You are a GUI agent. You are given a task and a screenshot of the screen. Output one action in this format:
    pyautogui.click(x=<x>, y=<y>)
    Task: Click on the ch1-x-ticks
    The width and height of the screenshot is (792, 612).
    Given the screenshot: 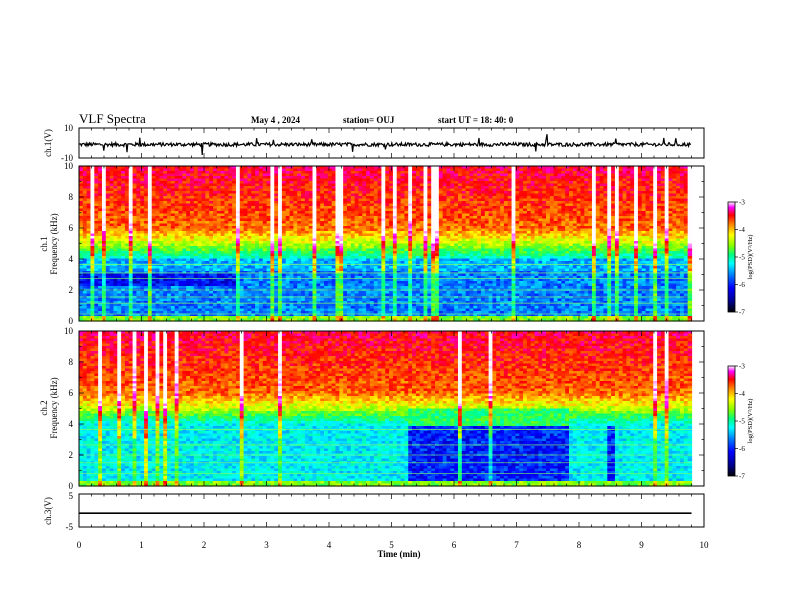 What is the action you would take?
    pyautogui.click(x=391, y=143)
    